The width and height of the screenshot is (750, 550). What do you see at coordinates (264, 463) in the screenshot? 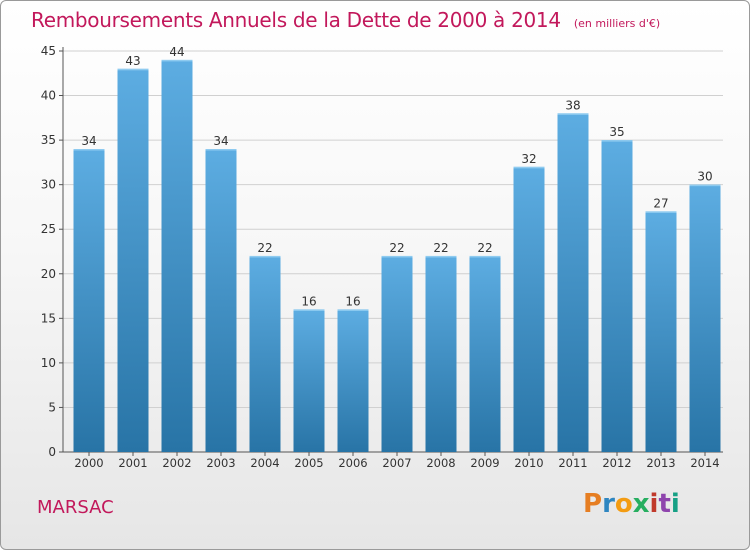
I see `x-tick-label: 2004` at bounding box center [264, 463].